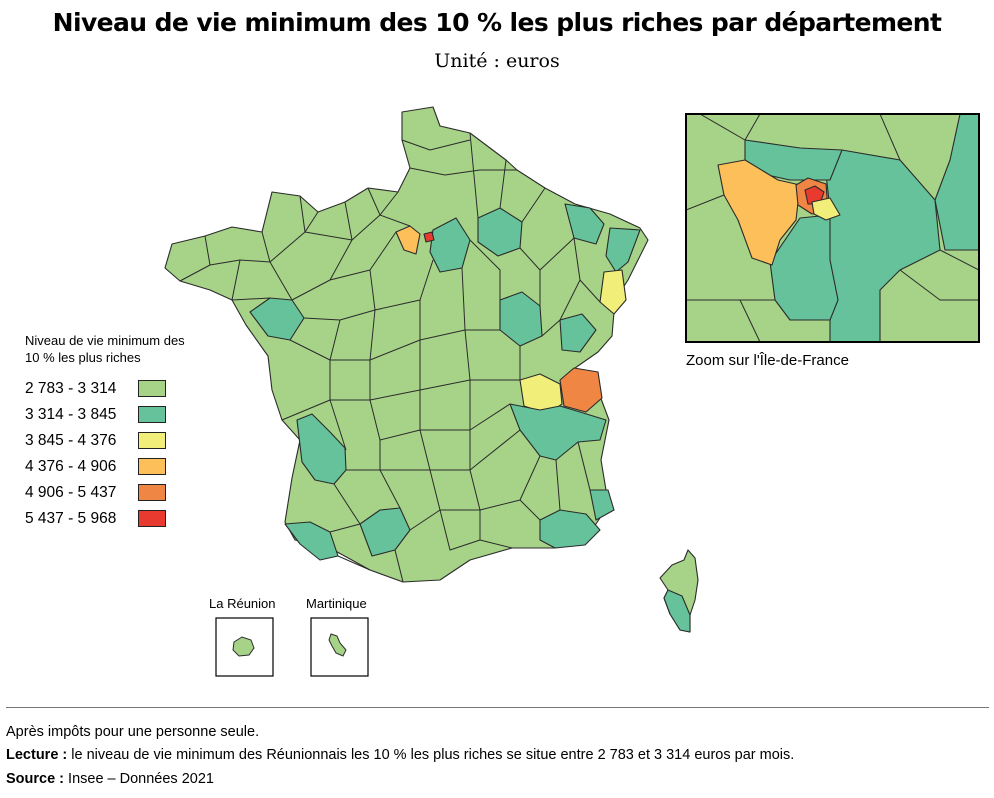  What do you see at coordinates (71, 518) in the screenshot?
I see `legend-label: 5 437 - 5 968` at bounding box center [71, 518].